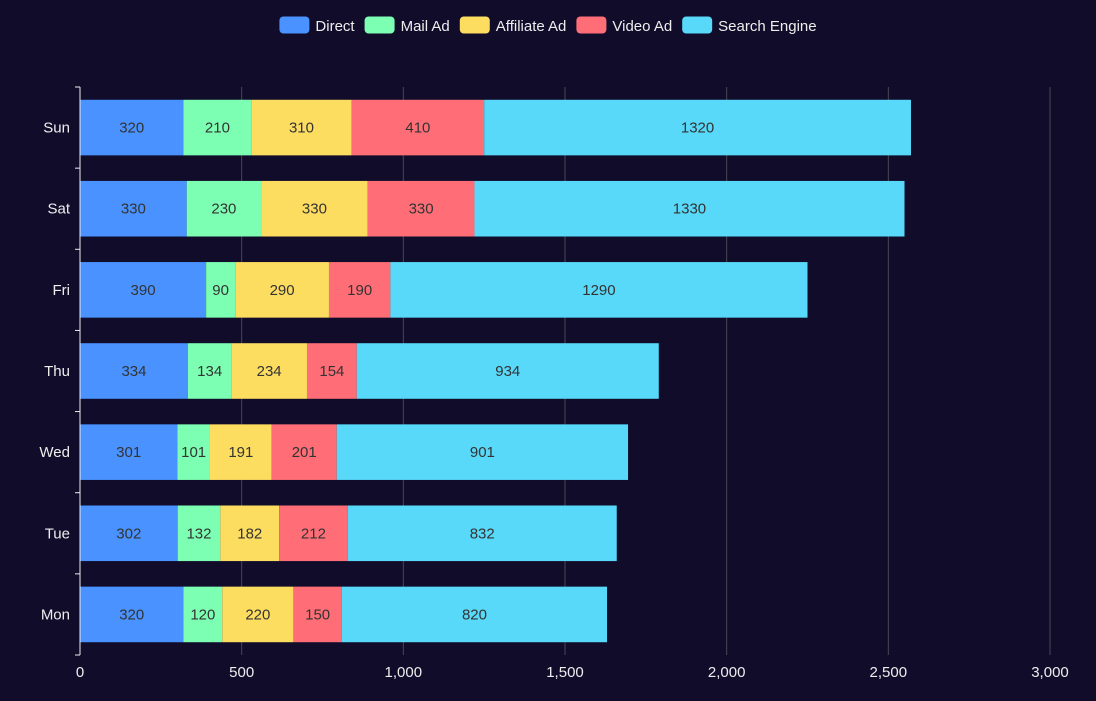  I want to click on legend-swatch-direct, so click(294, 25).